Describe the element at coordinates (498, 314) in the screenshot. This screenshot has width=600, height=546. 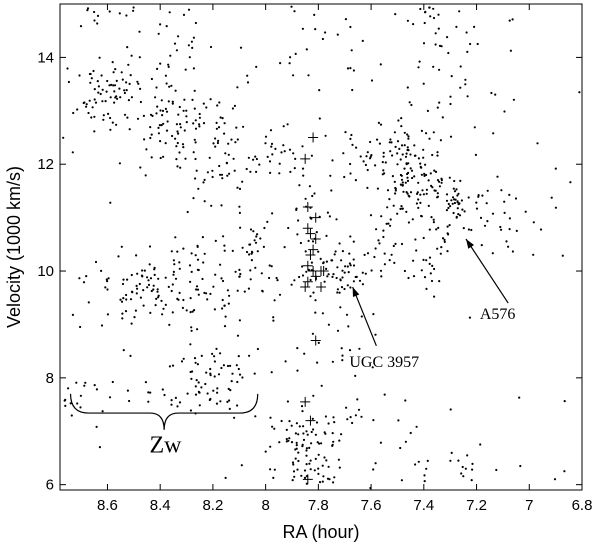
I see `annotation-label: A576` at that location.